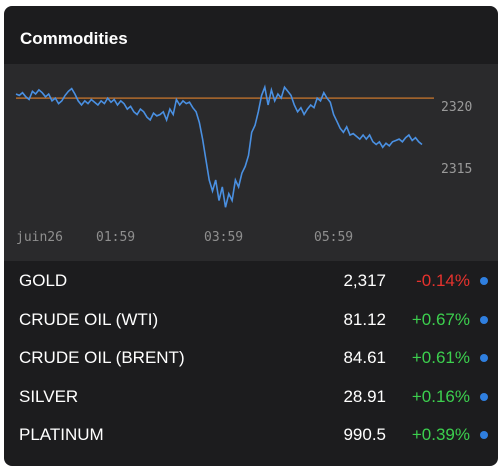 The width and height of the screenshot is (504, 470). What do you see at coordinates (49, 396) in the screenshot?
I see `commodity-name: SILVER` at bounding box center [49, 396].